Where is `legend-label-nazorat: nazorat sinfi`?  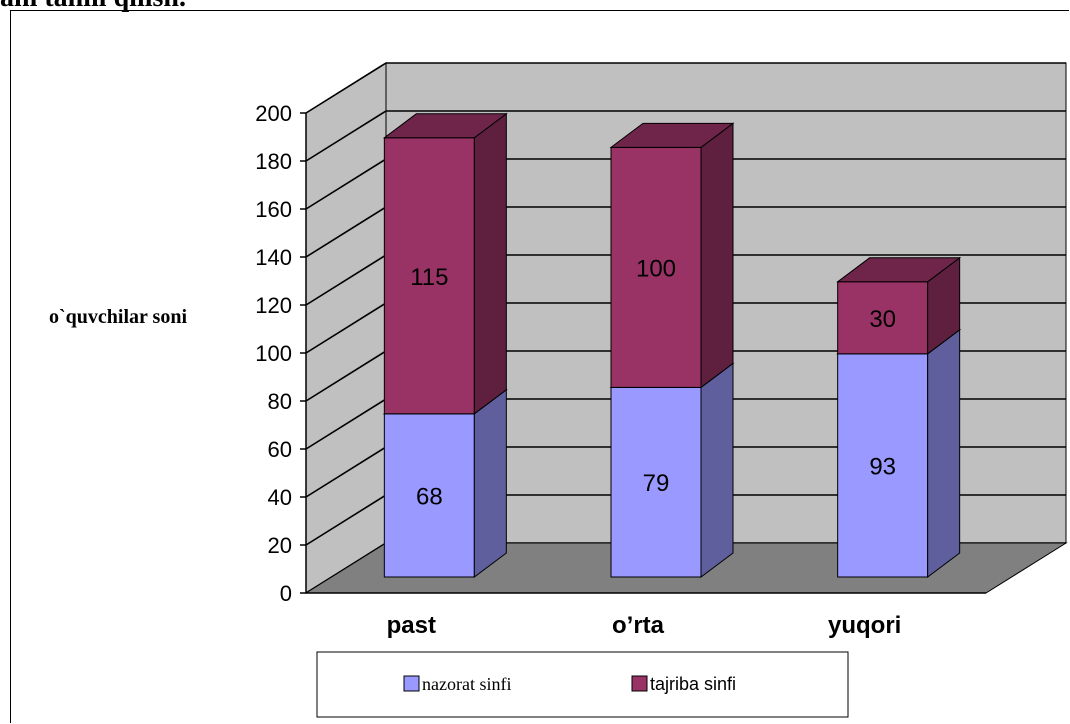 legend-label-nazorat: nazorat sinfi is located at coordinates (466, 684).